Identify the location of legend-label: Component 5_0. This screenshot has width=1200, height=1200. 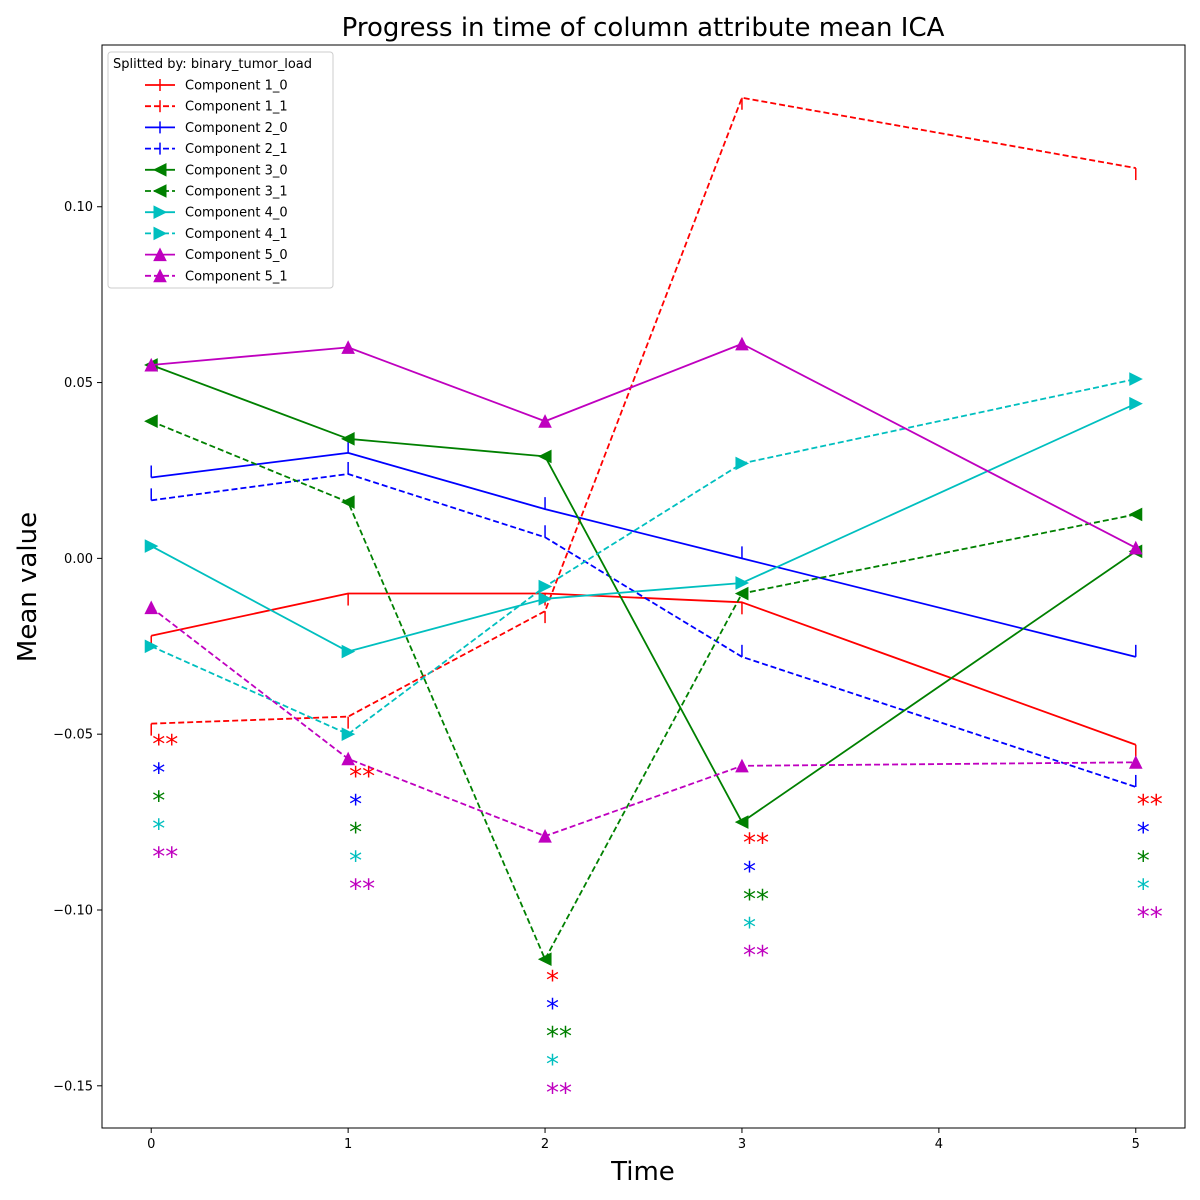
(236, 255).